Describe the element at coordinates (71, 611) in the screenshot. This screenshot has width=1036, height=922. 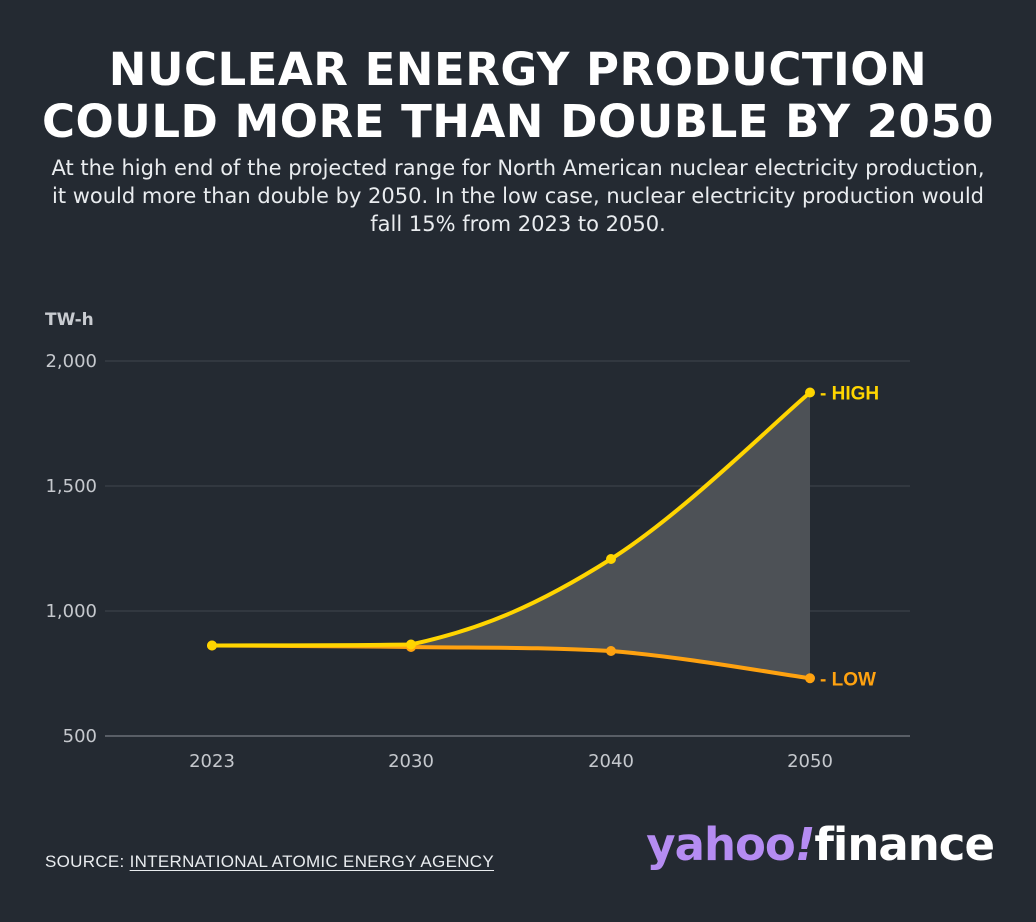
I see `y-tick-label: 1,000` at that location.